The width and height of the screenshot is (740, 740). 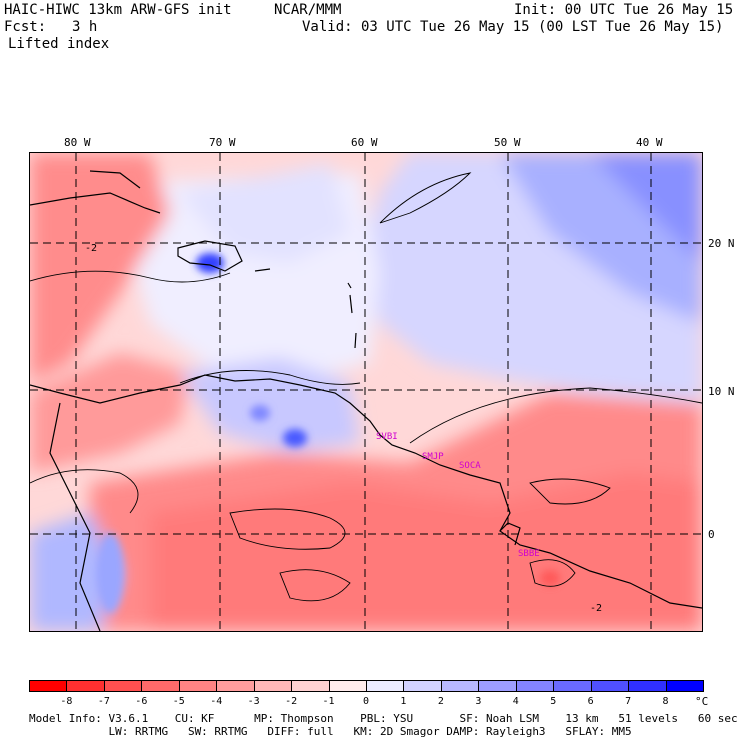 What do you see at coordinates (178, 701) in the screenshot?
I see `colorbar-tick: -5` at bounding box center [178, 701].